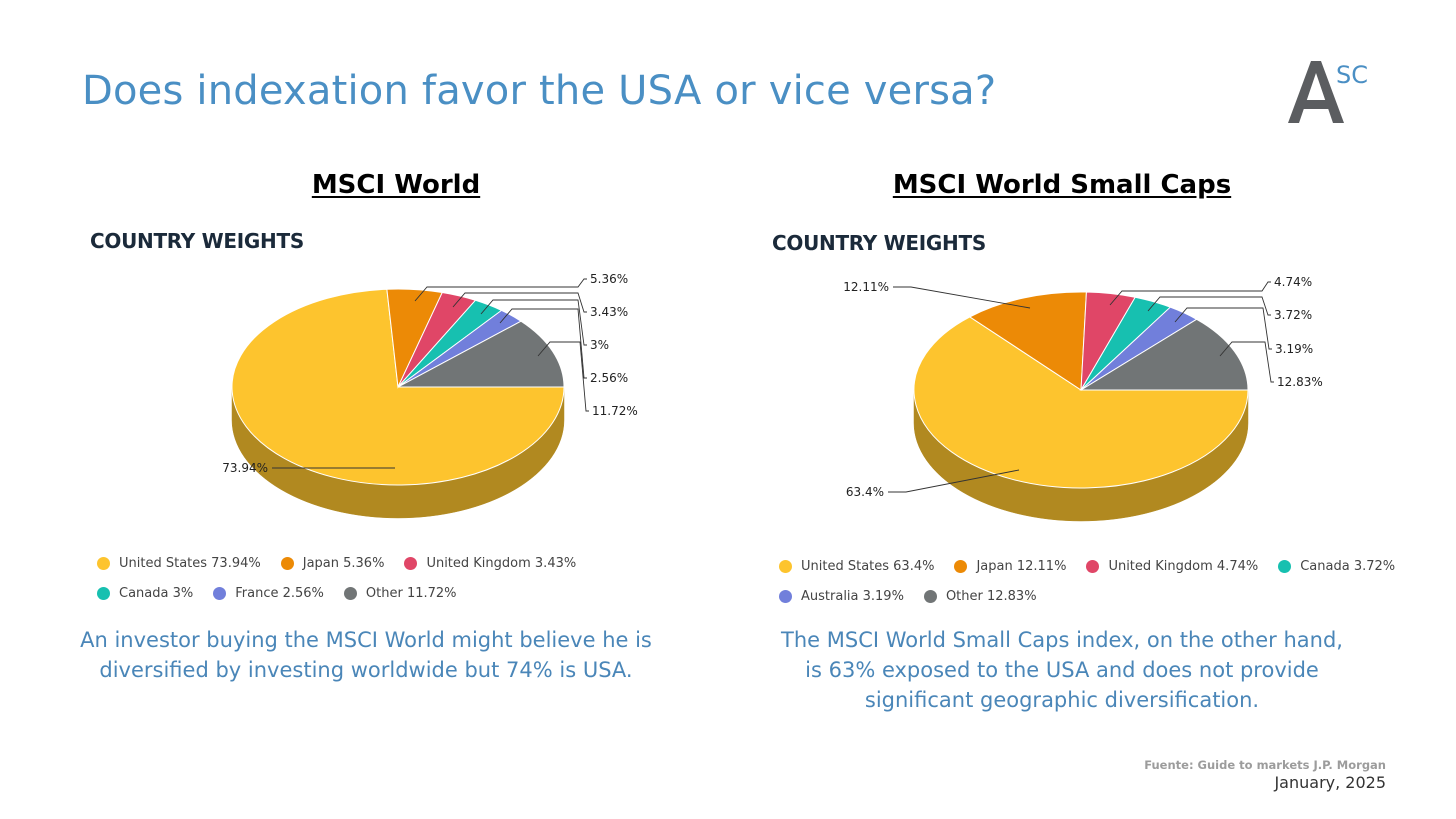 This screenshot has height=819, width=1456. I want to click on legend-item-other: Other 11.72%, so click(400, 593).